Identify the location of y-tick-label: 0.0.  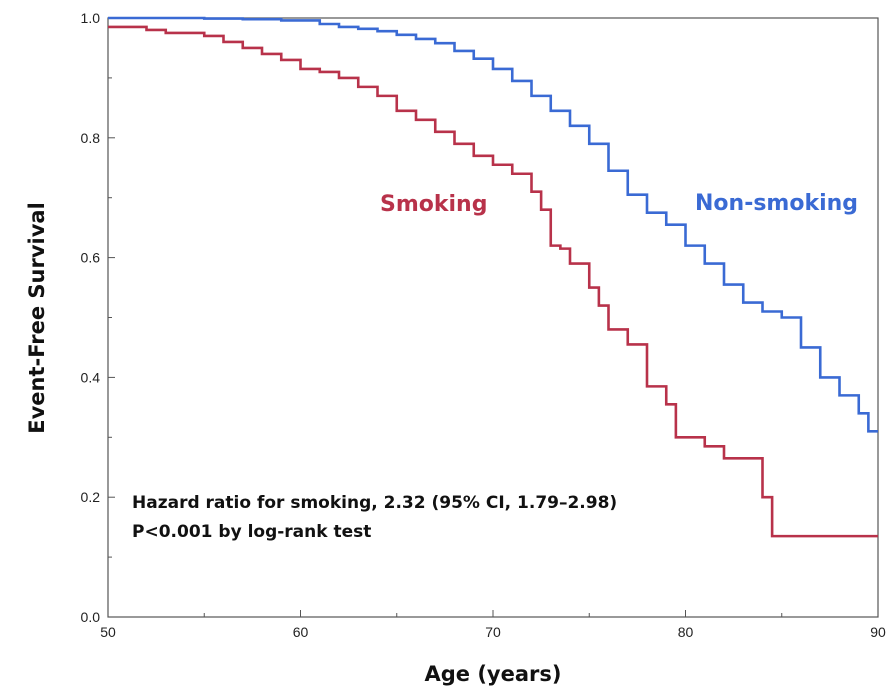
(91, 617).